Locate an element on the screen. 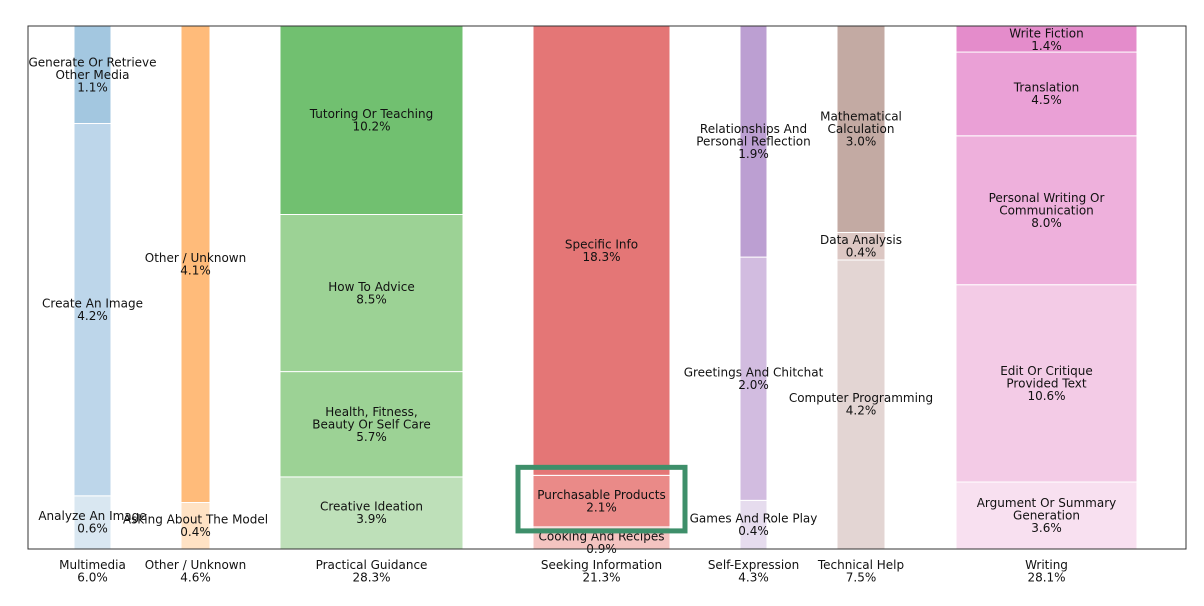 This screenshot has height=606, width=1204. segment-translation is located at coordinates (1046, 94).